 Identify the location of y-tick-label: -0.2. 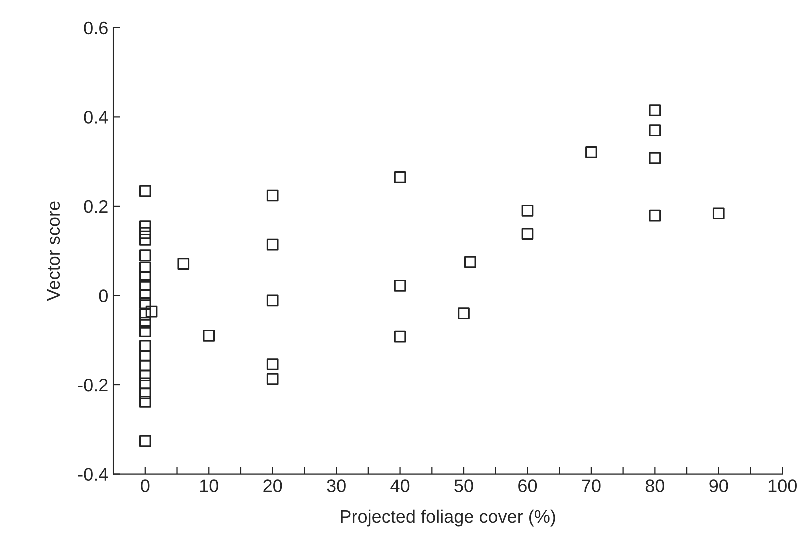
(93, 385).